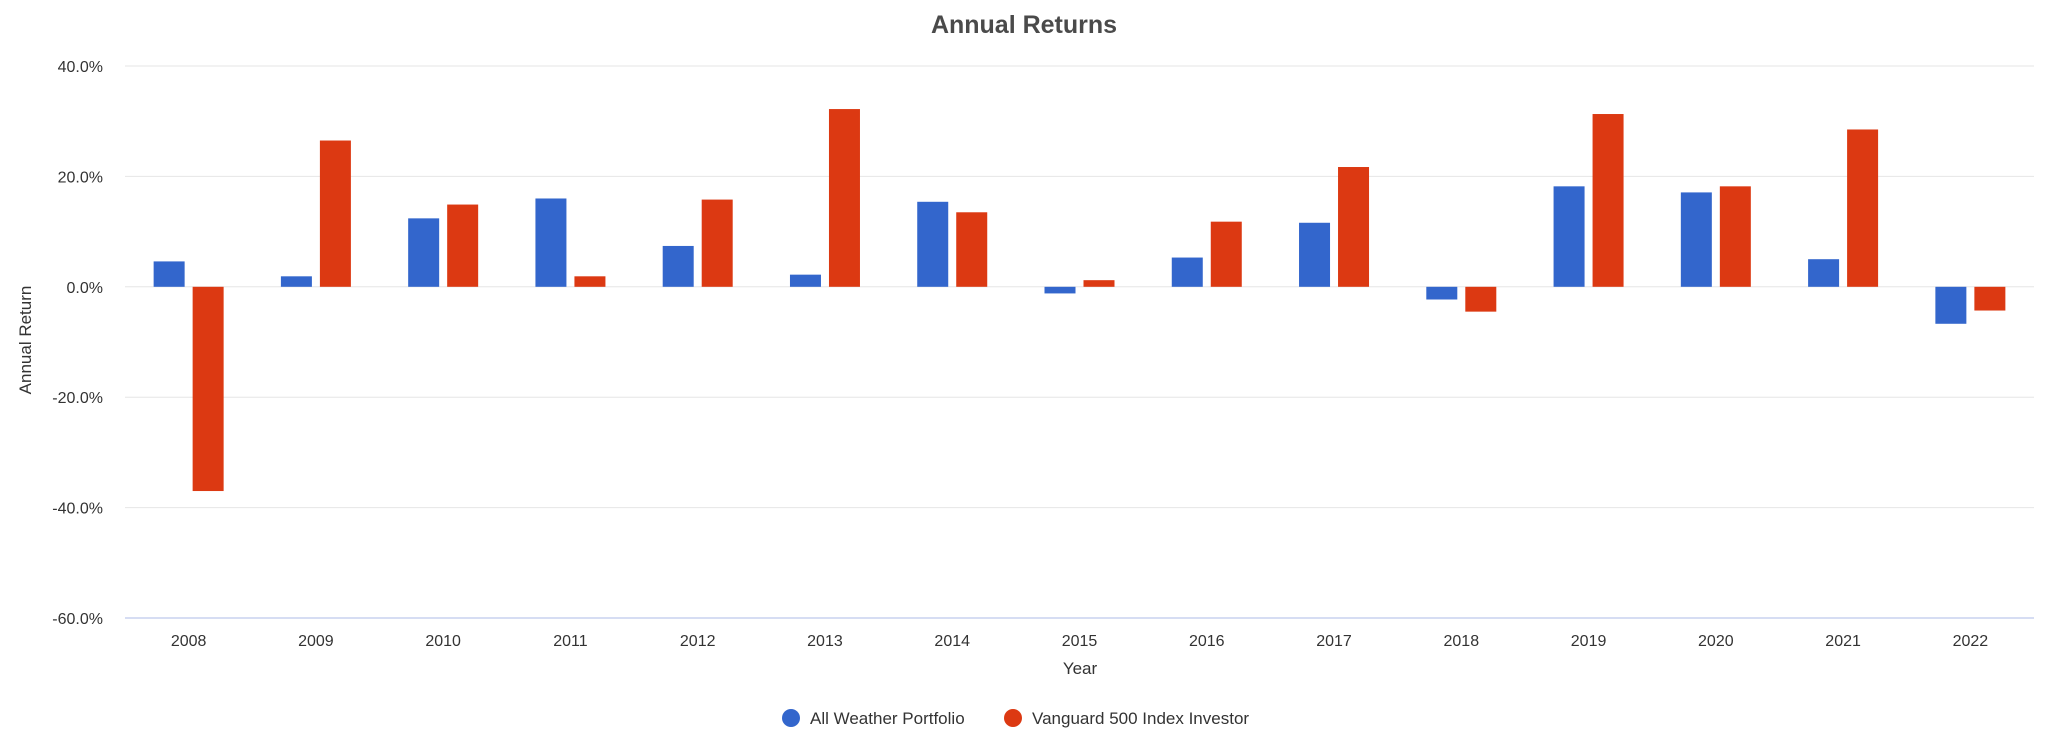  What do you see at coordinates (335, 213) in the screenshot?
I see `bar-vanguard-500-2009` at bounding box center [335, 213].